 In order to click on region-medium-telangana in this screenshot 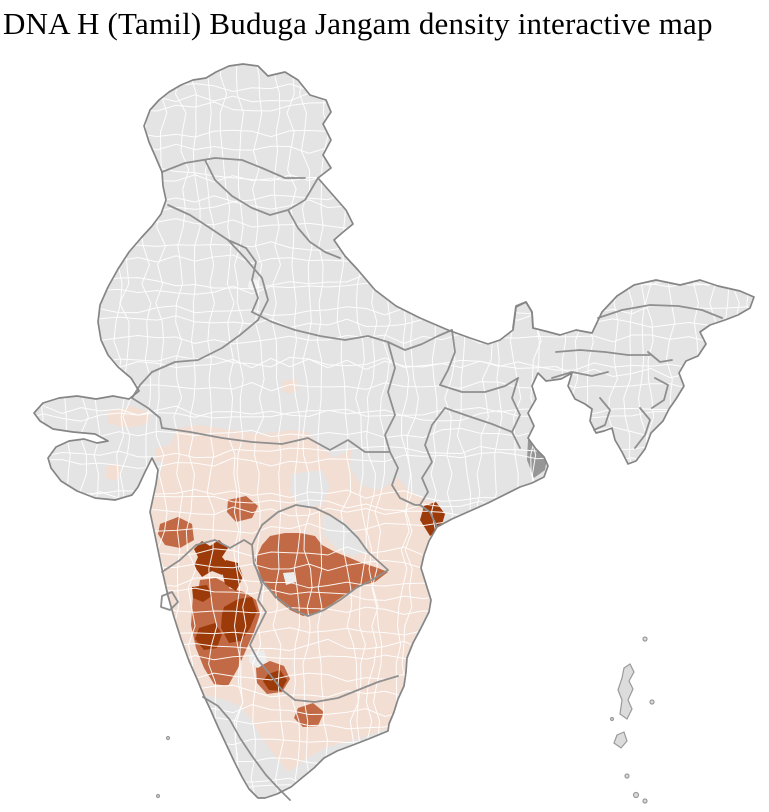, I will do `click(321, 574)`.